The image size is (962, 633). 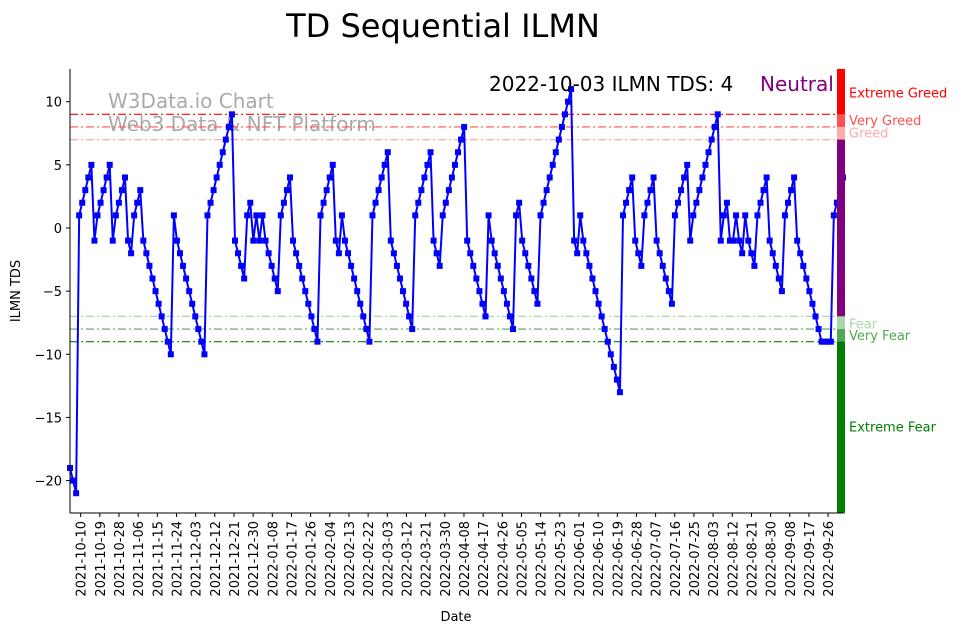 What do you see at coordinates (53, 103) in the screenshot?
I see `y-tick-label: 10` at bounding box center [53, 103].